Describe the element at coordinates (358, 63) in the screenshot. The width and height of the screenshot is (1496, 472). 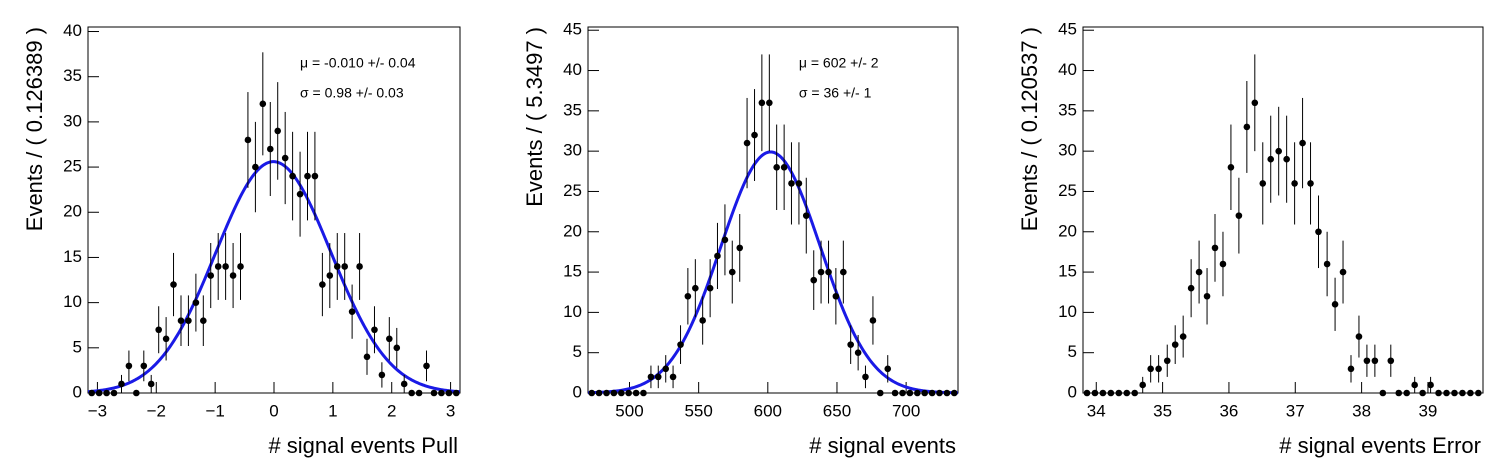
I see `fit-stat: μ = -0.010 +/- 0.04` at that location.